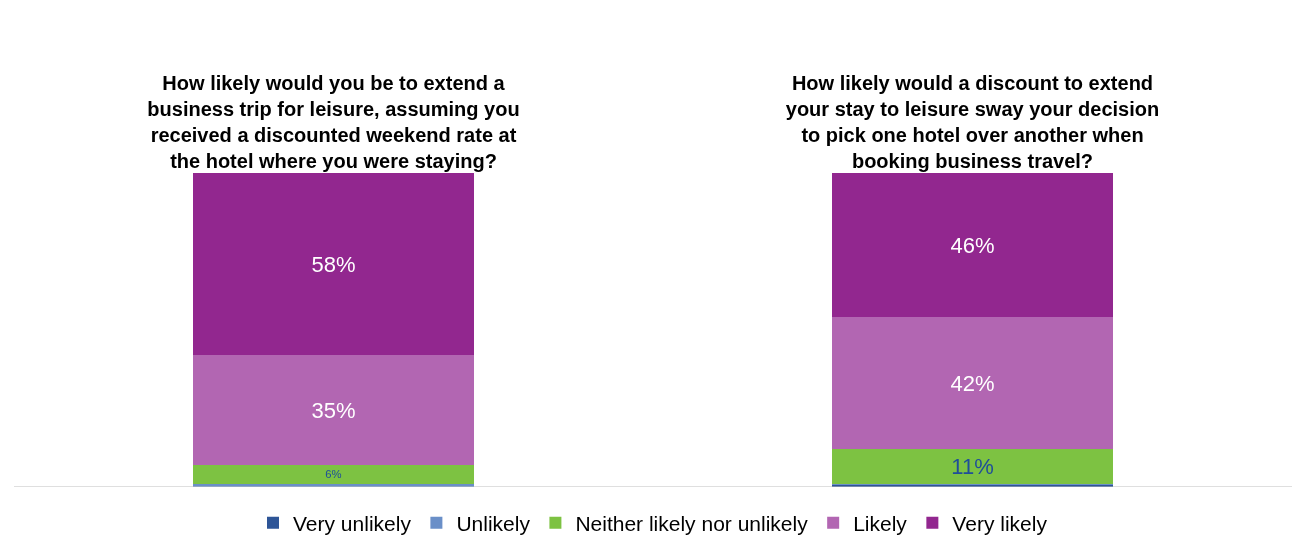  I want to click on data-label: 6%, so click(333, 474).